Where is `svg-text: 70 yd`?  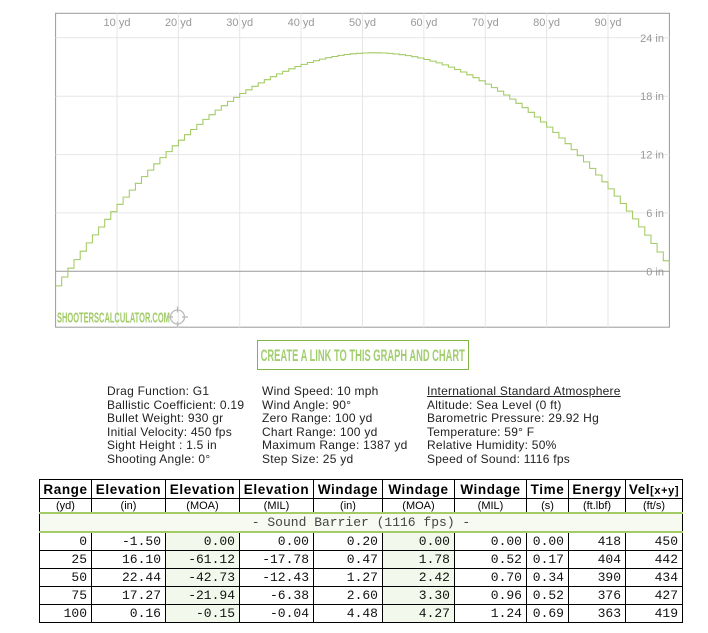 svg-text: 70 yd is located at coordinates (485, 23).